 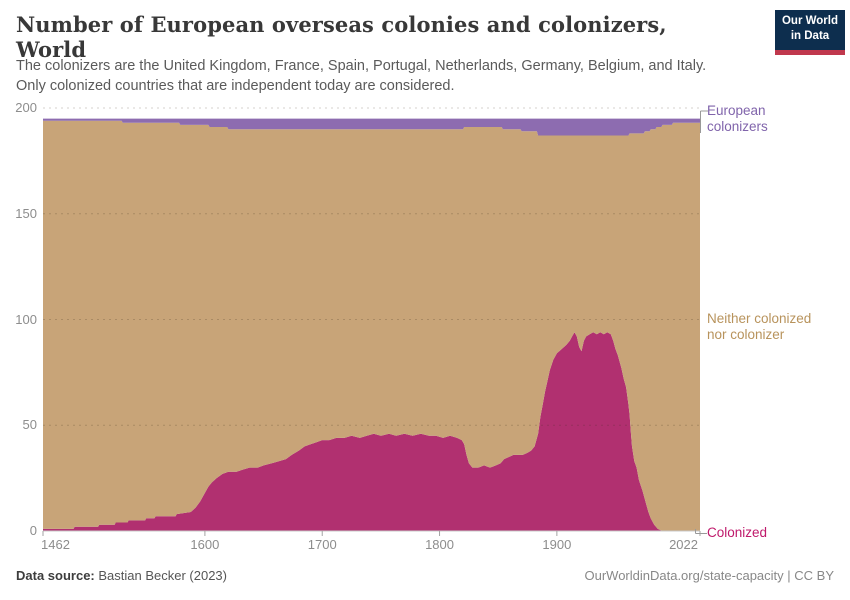 I want to click on y-tick-label-50: 50, so click(x=29, y=425).